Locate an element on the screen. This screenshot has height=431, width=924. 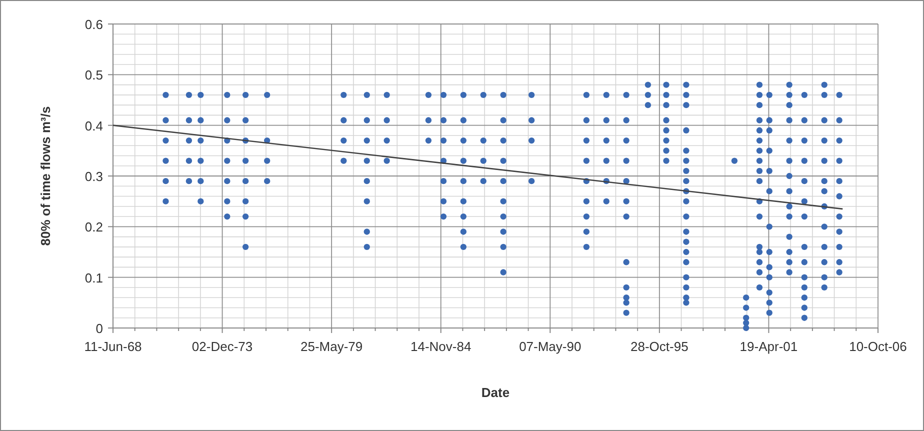
y-axis-title: 80% of time flows m³/s is located at coordinates (45, 176).